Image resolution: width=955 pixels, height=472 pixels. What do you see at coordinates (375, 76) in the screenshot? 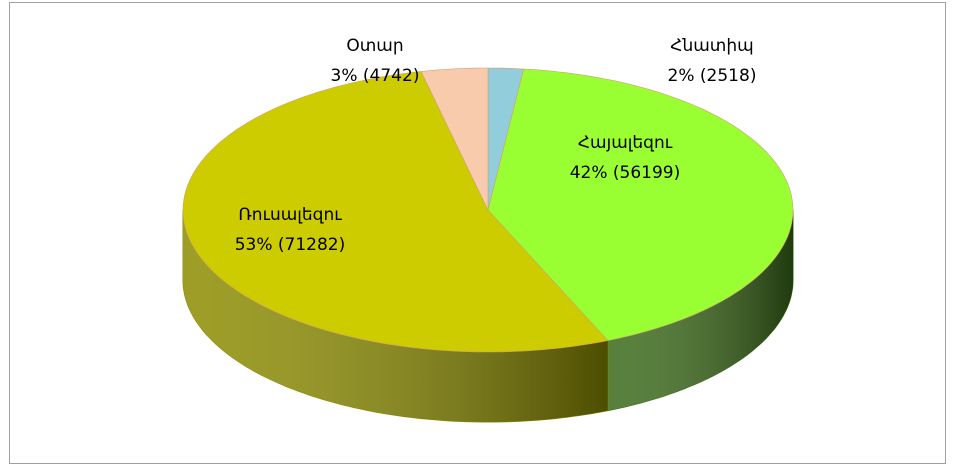
I see `slice-label-value: 3% (4742)` at bounding box center [375, 76].